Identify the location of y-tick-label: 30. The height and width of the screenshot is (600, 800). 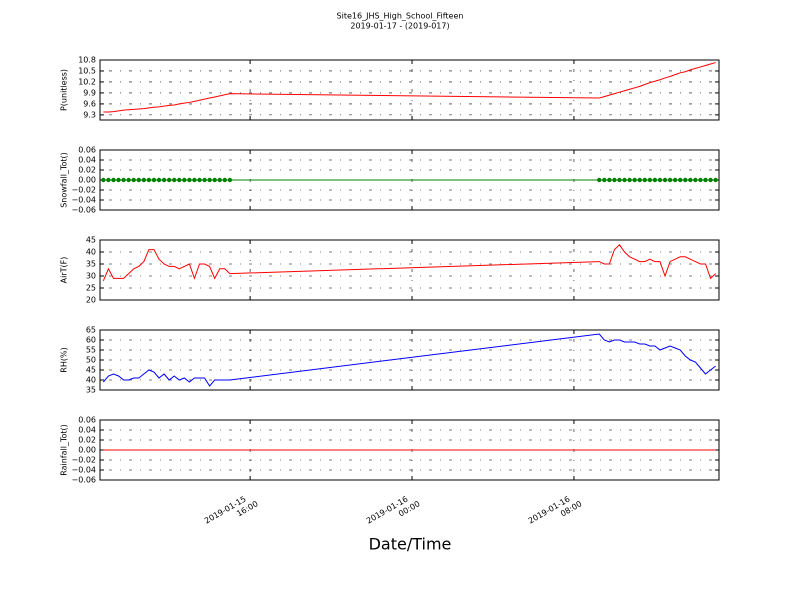
(91, 276).